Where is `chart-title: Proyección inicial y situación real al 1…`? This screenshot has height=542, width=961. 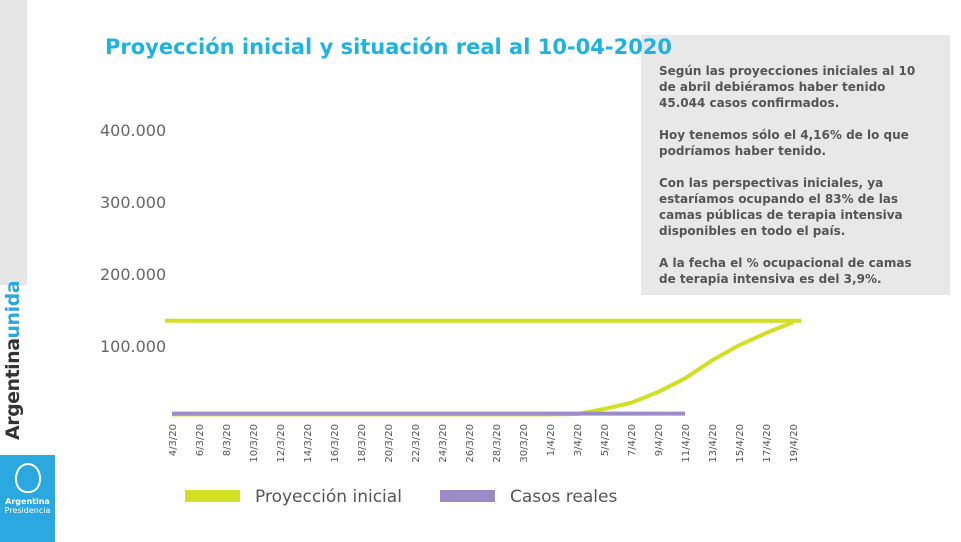 chart-title: Proyección inicial y situación real al 1… is located at coordinates (388, 47).